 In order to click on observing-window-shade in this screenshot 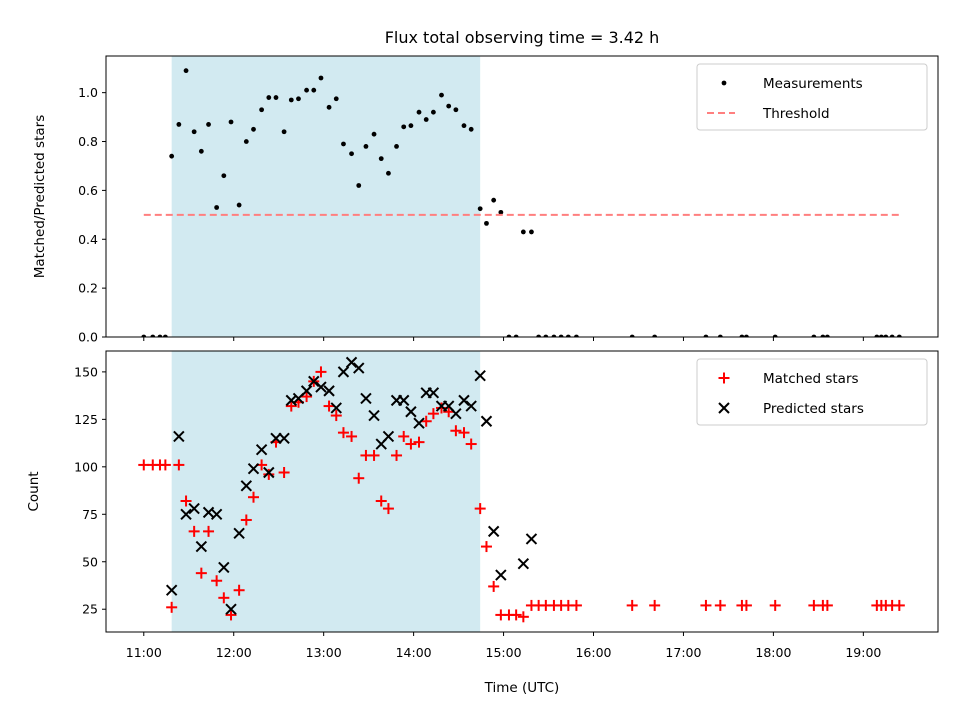, I will do `click(326, 196)`.